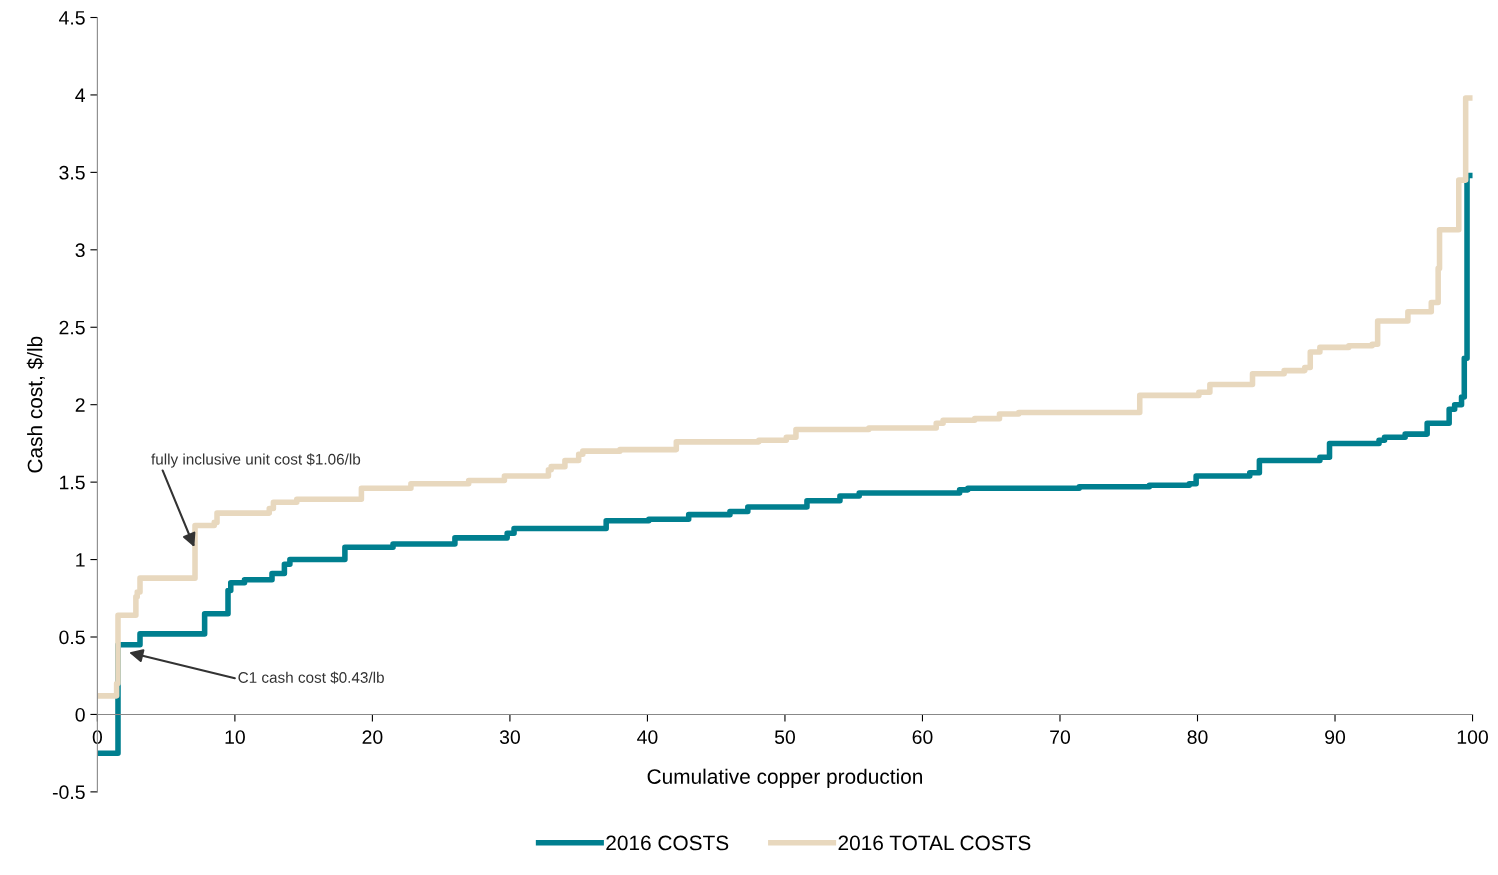  What do you see at coordinates (784, 778) in the screenshot?
I see `x-axis-title: Cumulative copper production` at bounding box center [784, 778].